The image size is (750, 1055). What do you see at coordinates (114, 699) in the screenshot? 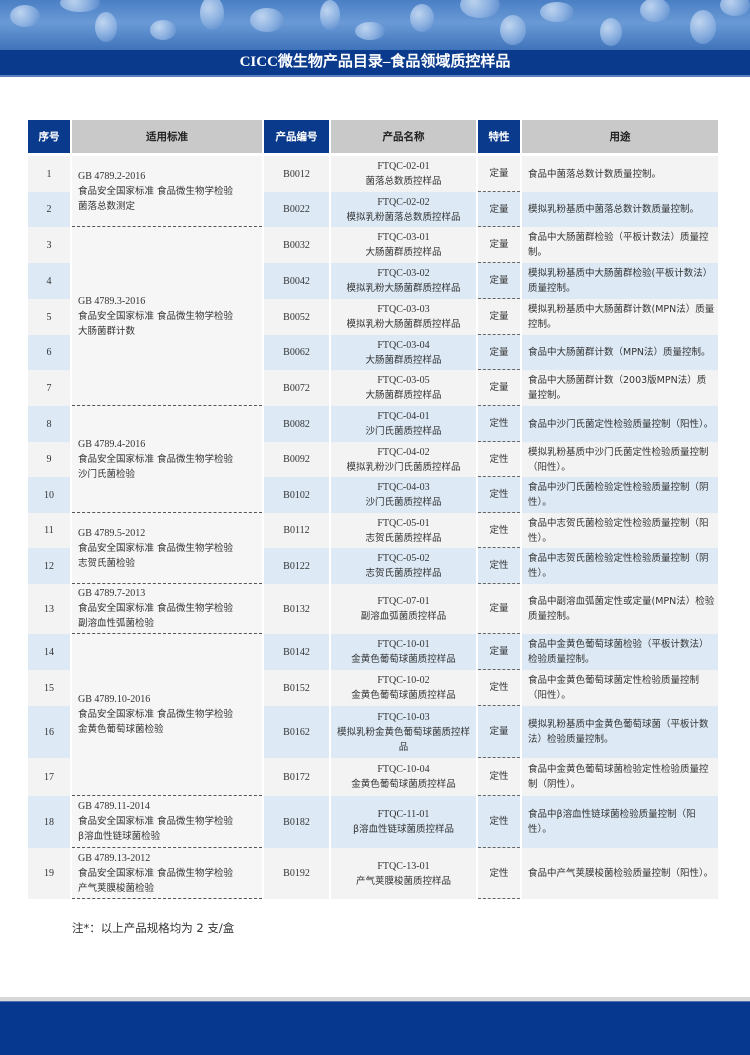
I see `standard-code: GB 4789.10-2016` at bounding box center [114, 699].